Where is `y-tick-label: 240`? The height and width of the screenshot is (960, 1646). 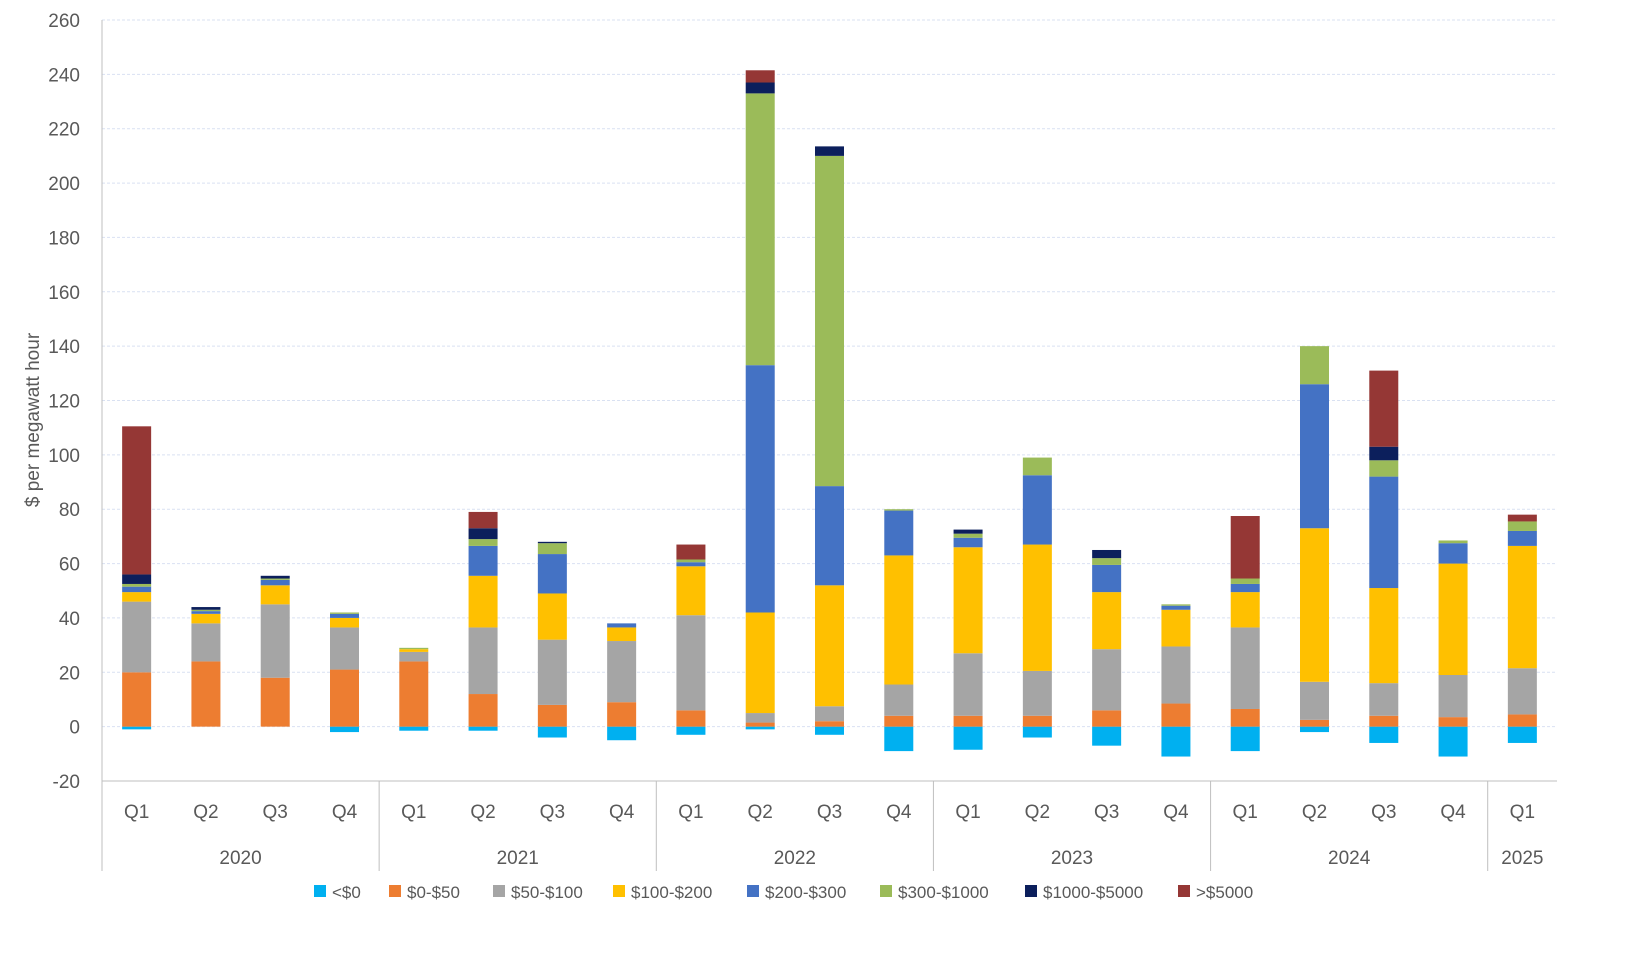 y-tick-label: 240 is located at coordinates (64, 75).